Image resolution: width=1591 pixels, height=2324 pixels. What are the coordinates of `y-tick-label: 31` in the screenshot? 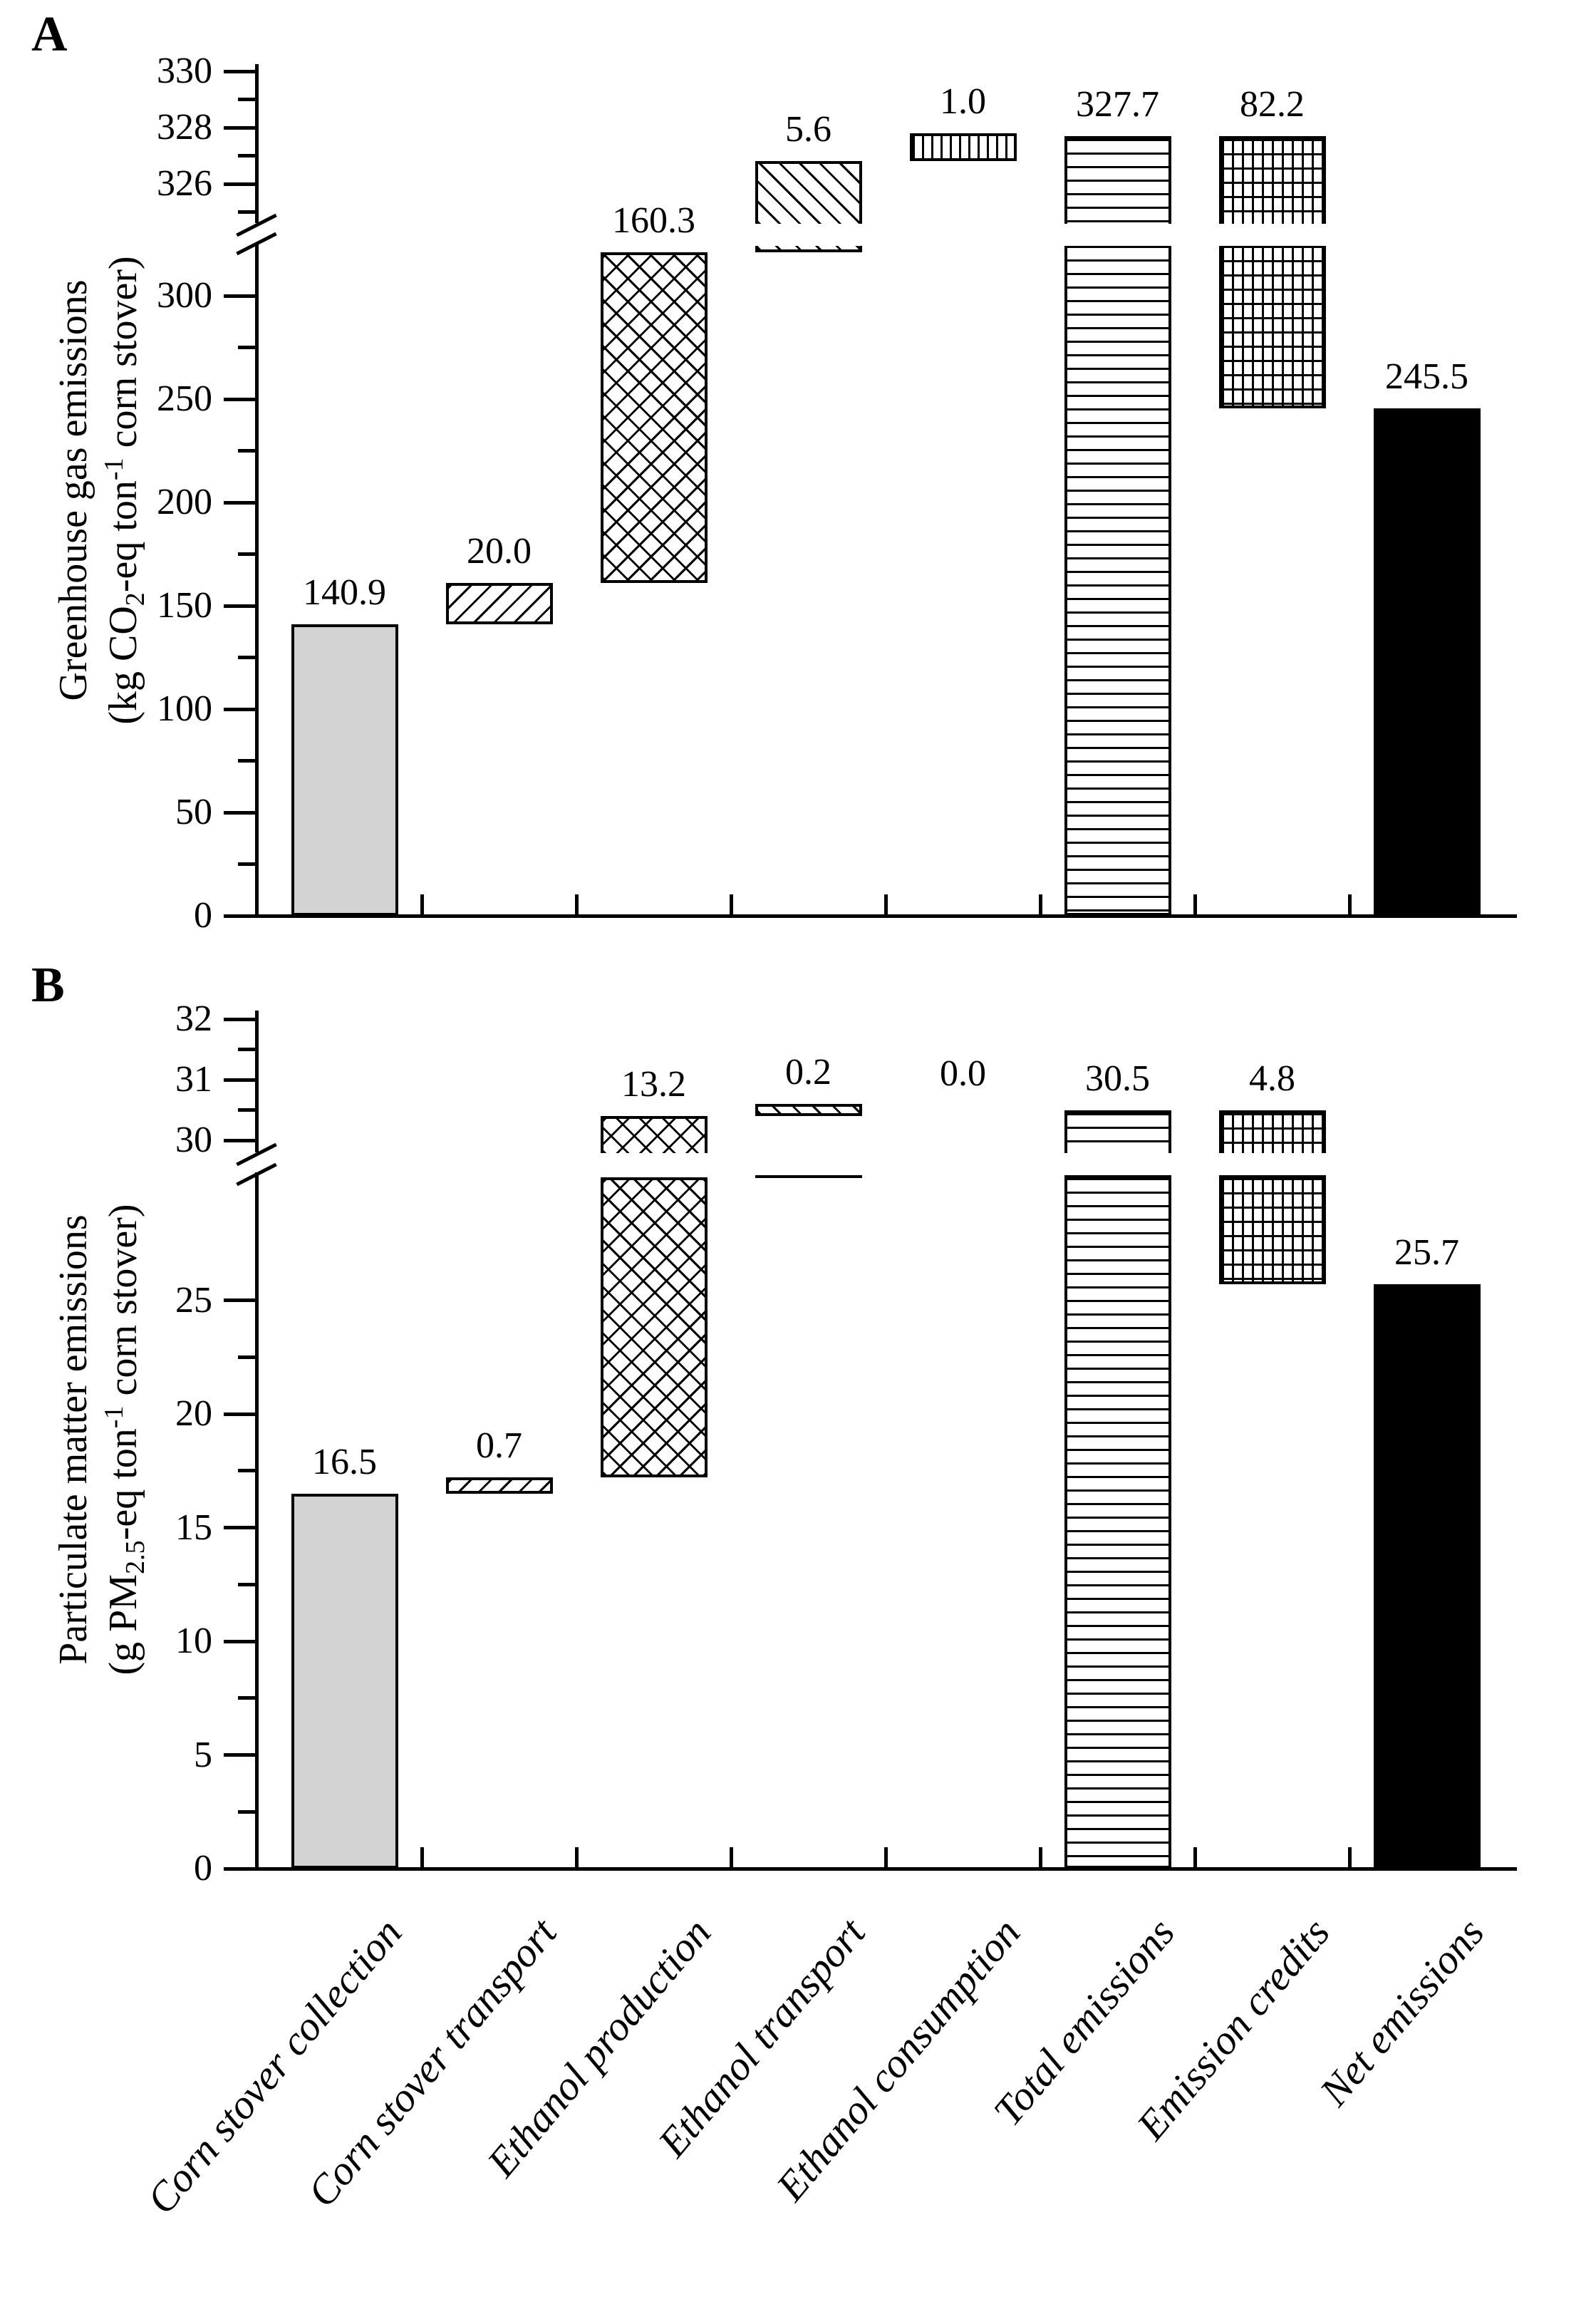 It's located at (194, 1080).